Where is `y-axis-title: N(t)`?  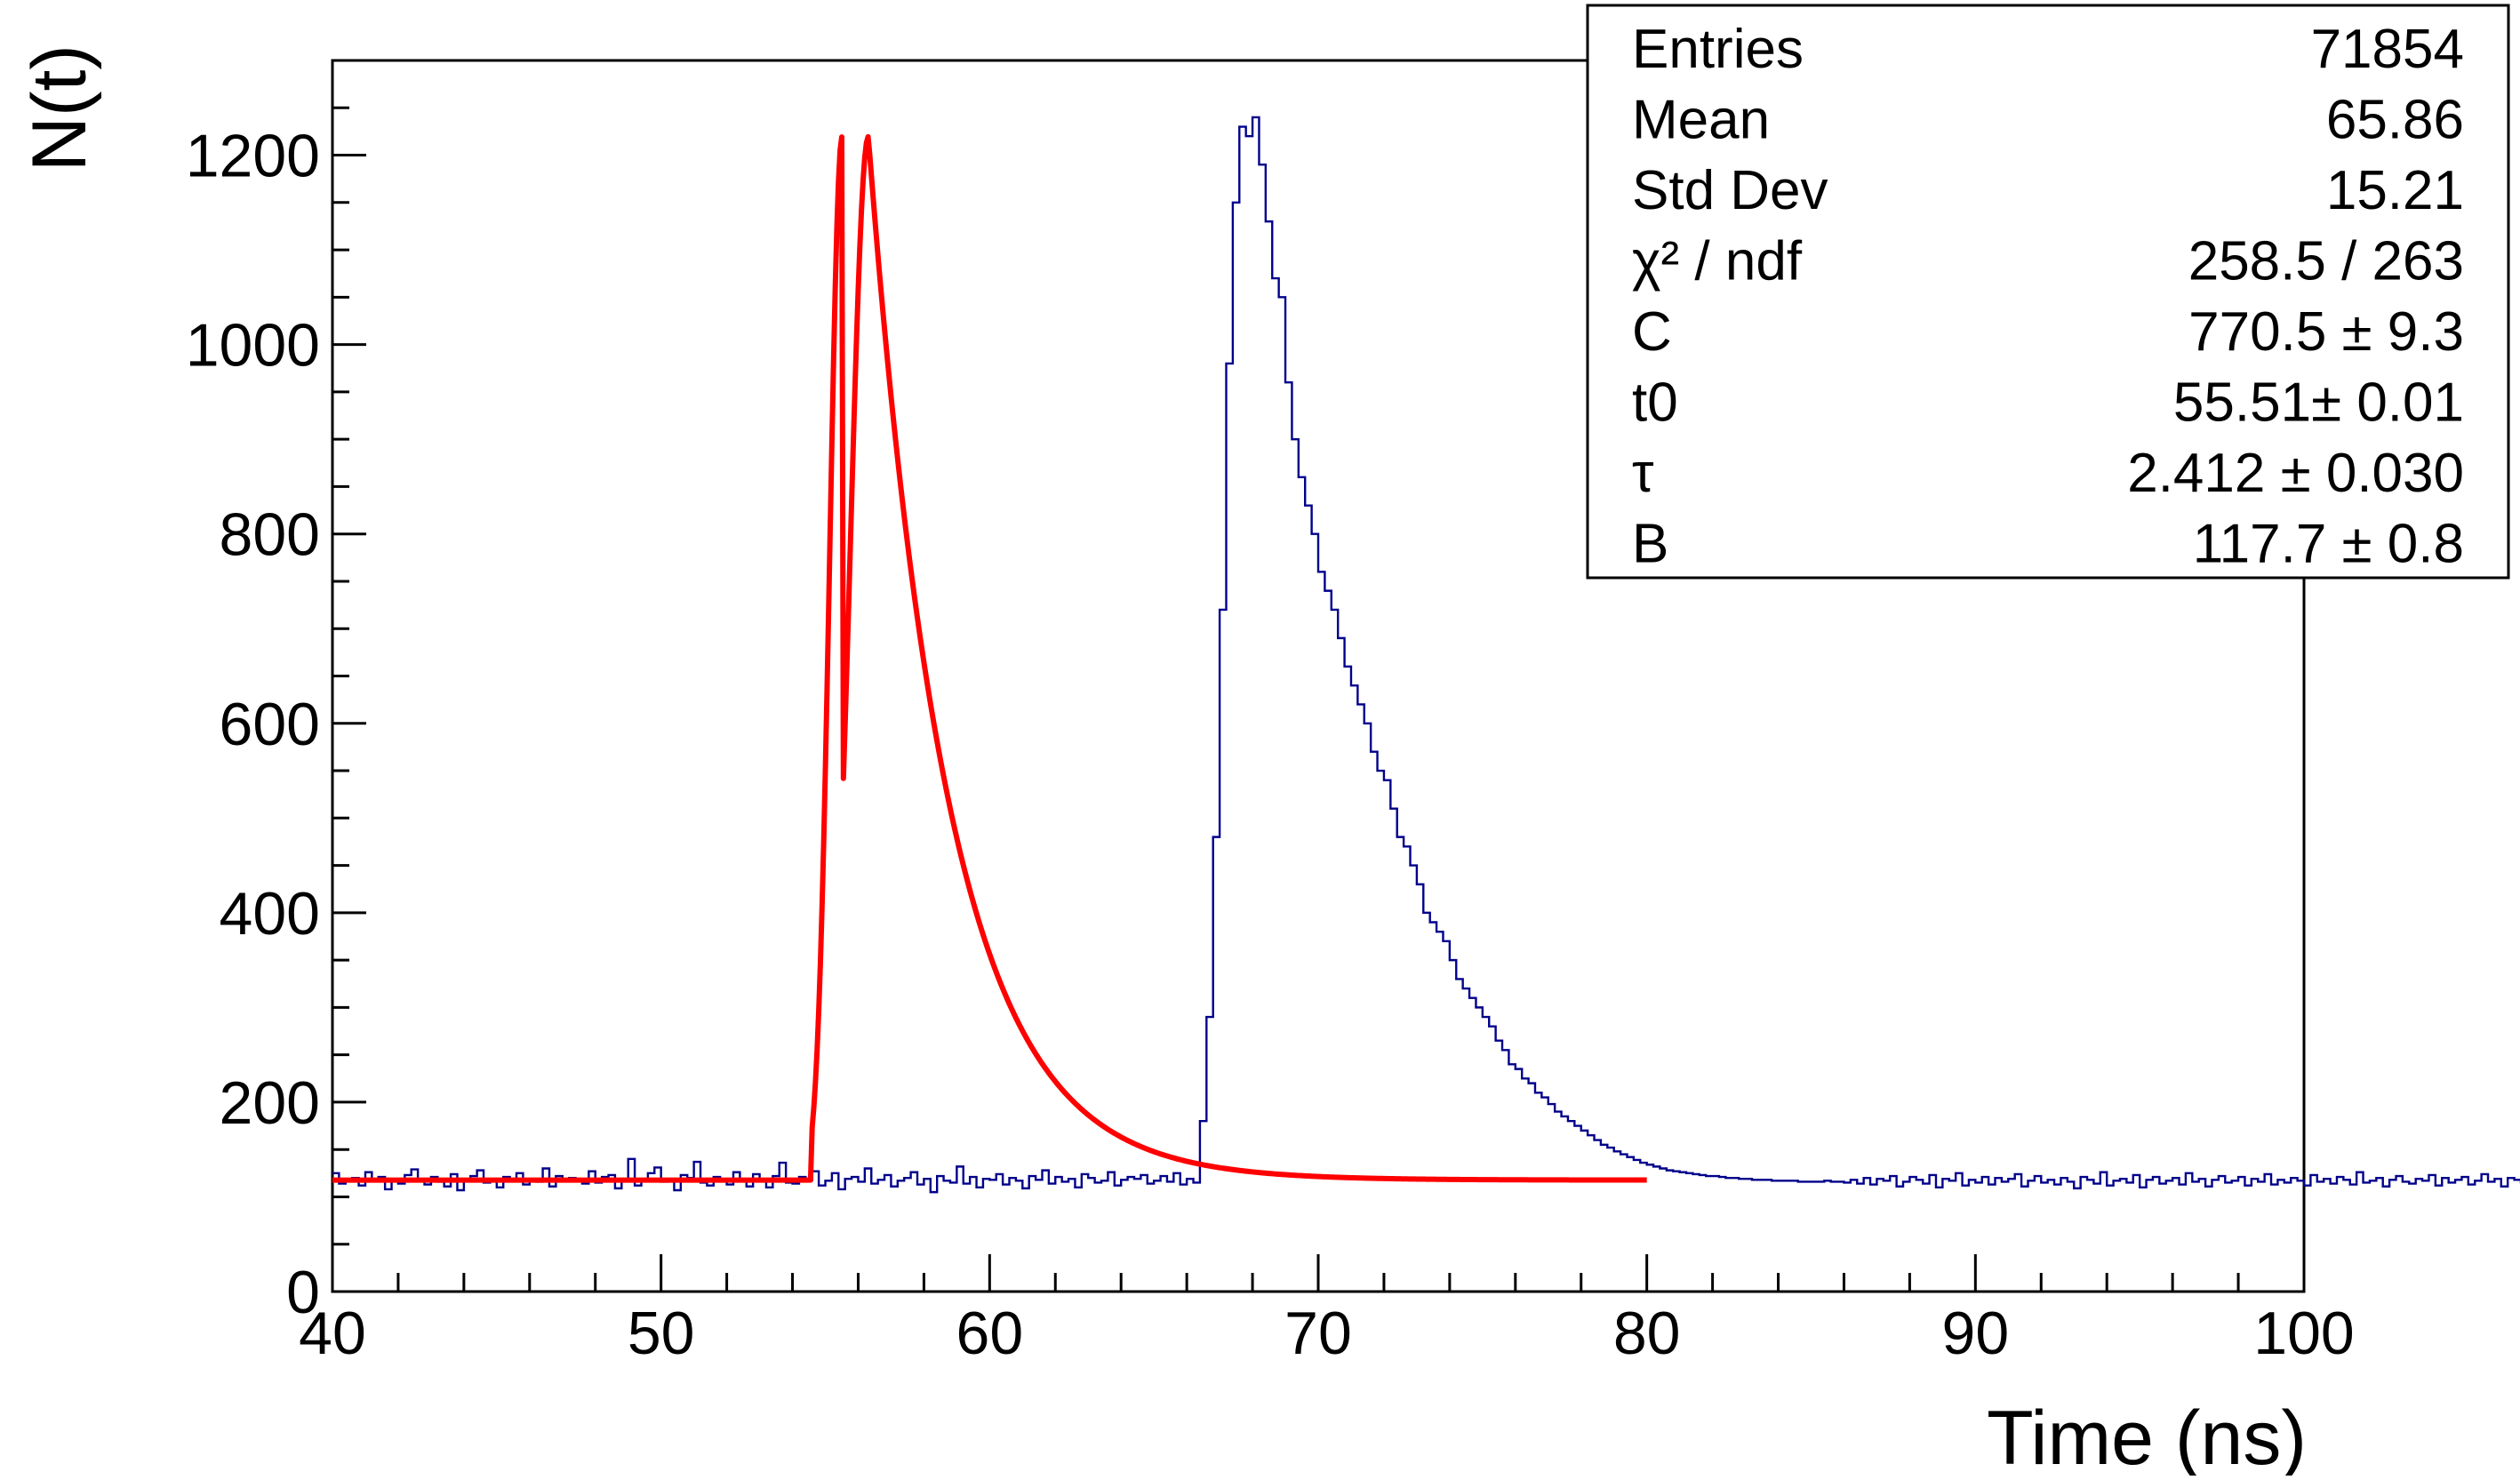
y-axis-title: N(t) is located at coordinates (59, 108).